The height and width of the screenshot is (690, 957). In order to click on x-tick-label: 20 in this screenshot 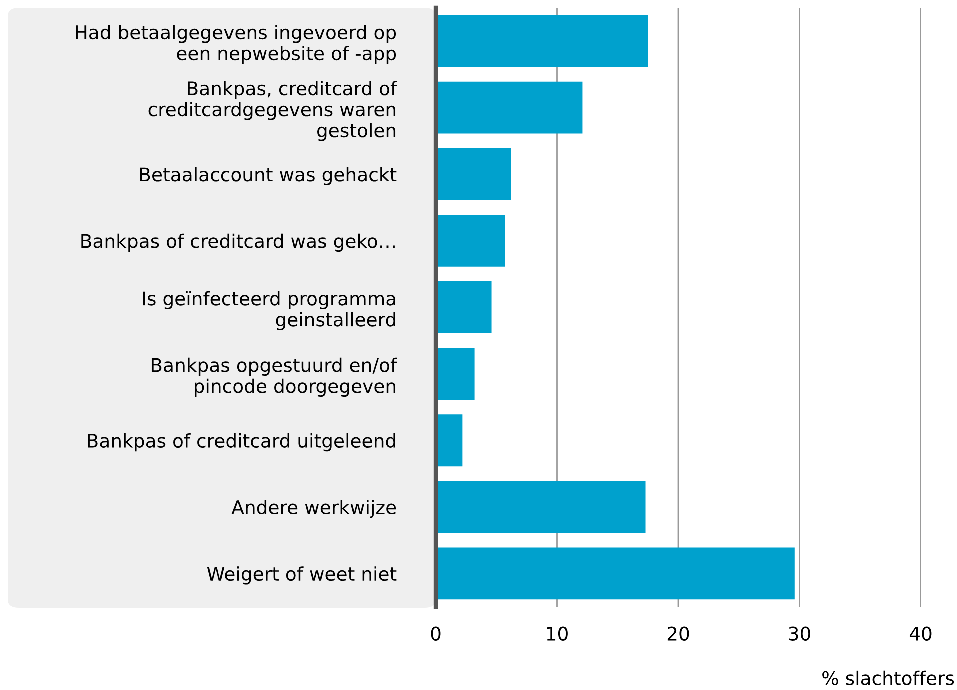, I will do `click(679, 633)`.